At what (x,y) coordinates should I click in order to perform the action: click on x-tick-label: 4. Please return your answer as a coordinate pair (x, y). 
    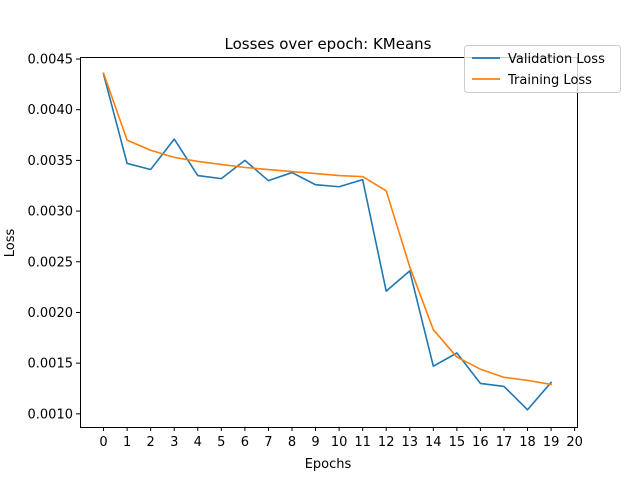
    Looking at the image, I should click on (198, 442).